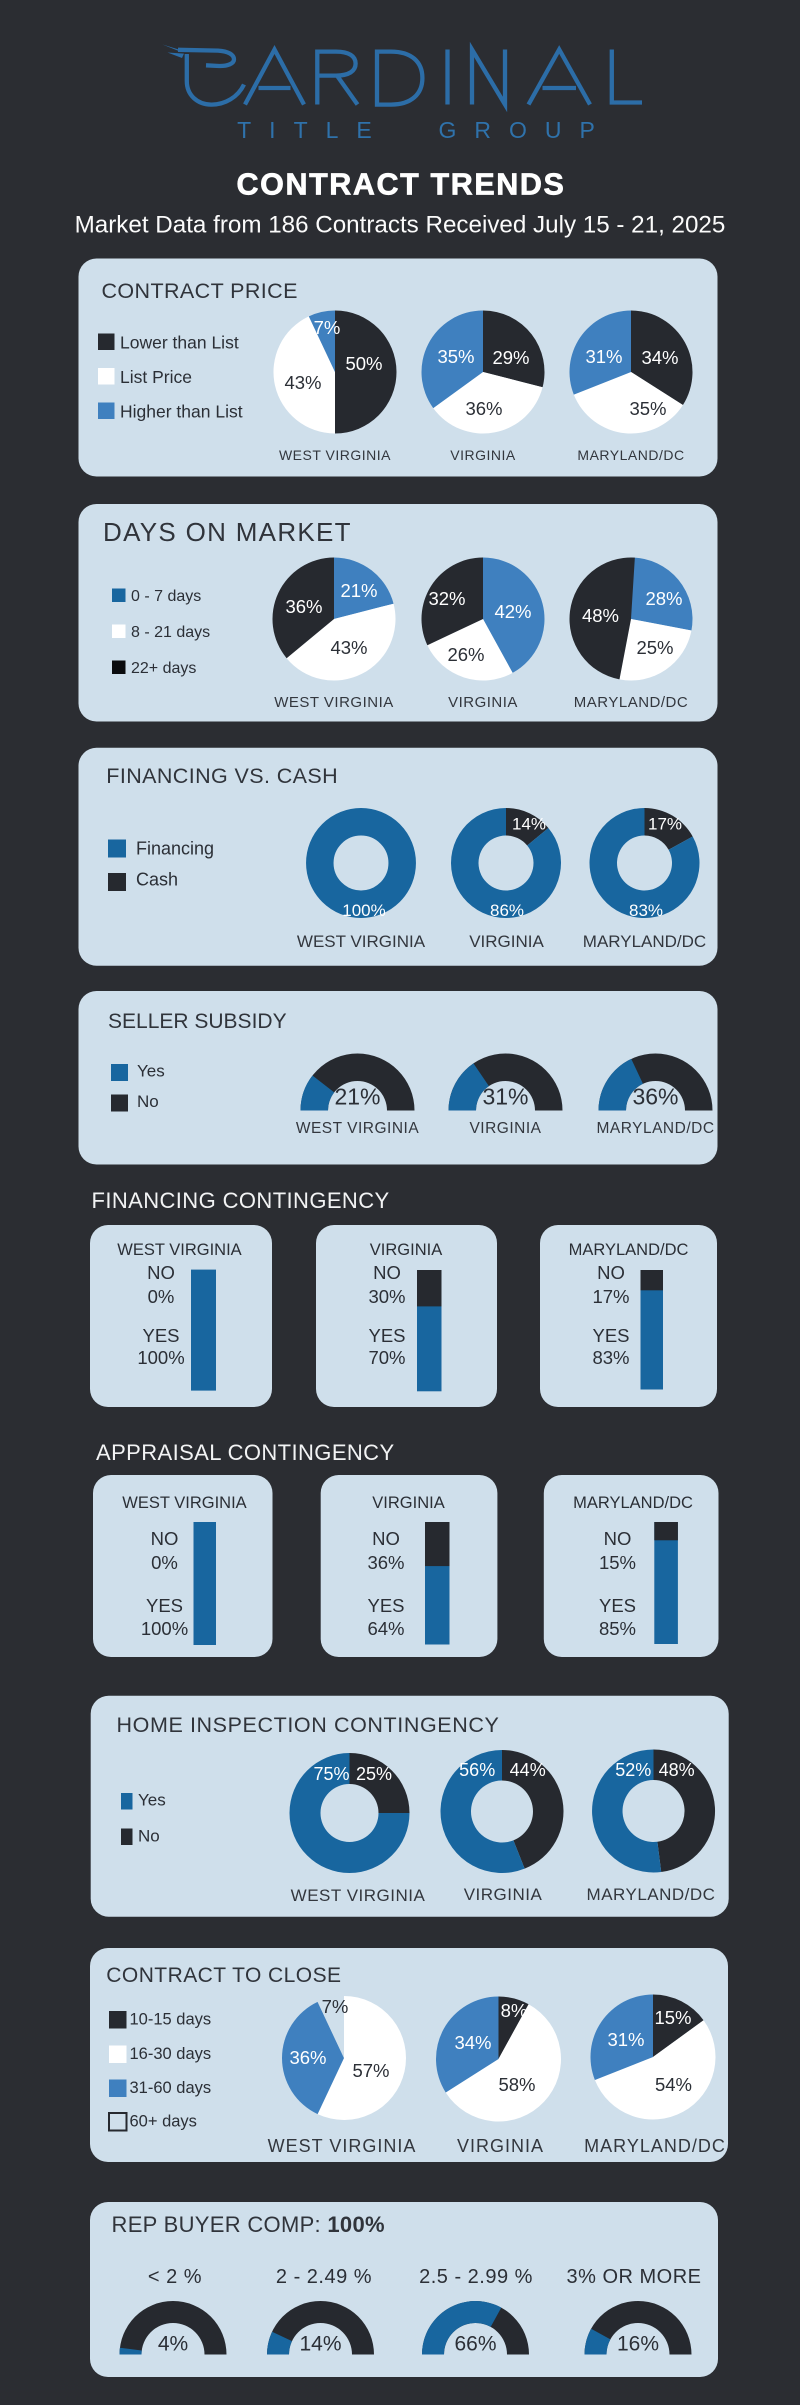 Image resolution: width=800 pixels, height=2405 pixels. I want to click on svg-text: 31%, so click(603, 356).